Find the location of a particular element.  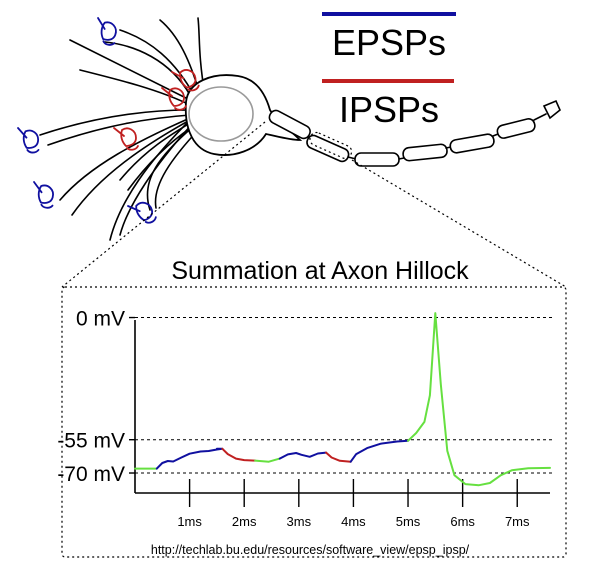

x-tick-label: 1ms is located at coordinates (189, 521).